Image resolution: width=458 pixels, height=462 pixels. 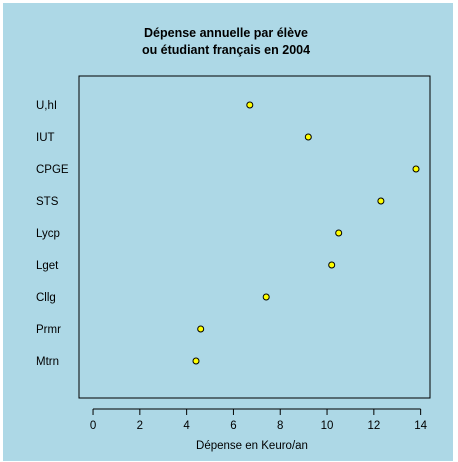 What do you see at coordinates (48, 330) in the screenshot?
I see `y-tick-label: Prmr` at bounding box center [48, 330].